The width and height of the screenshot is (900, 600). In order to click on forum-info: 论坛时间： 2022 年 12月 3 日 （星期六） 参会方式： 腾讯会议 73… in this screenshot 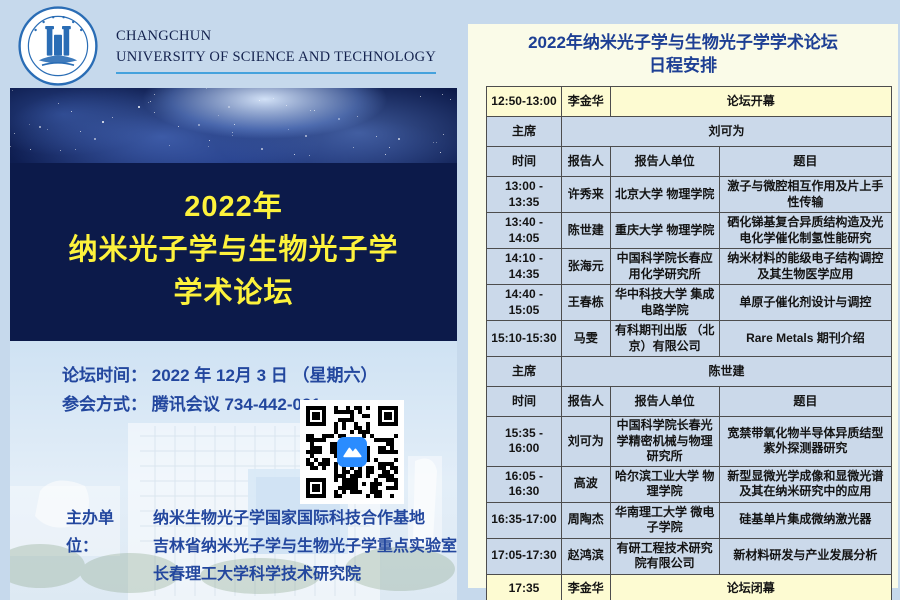, I will do `click(220, 390)`.